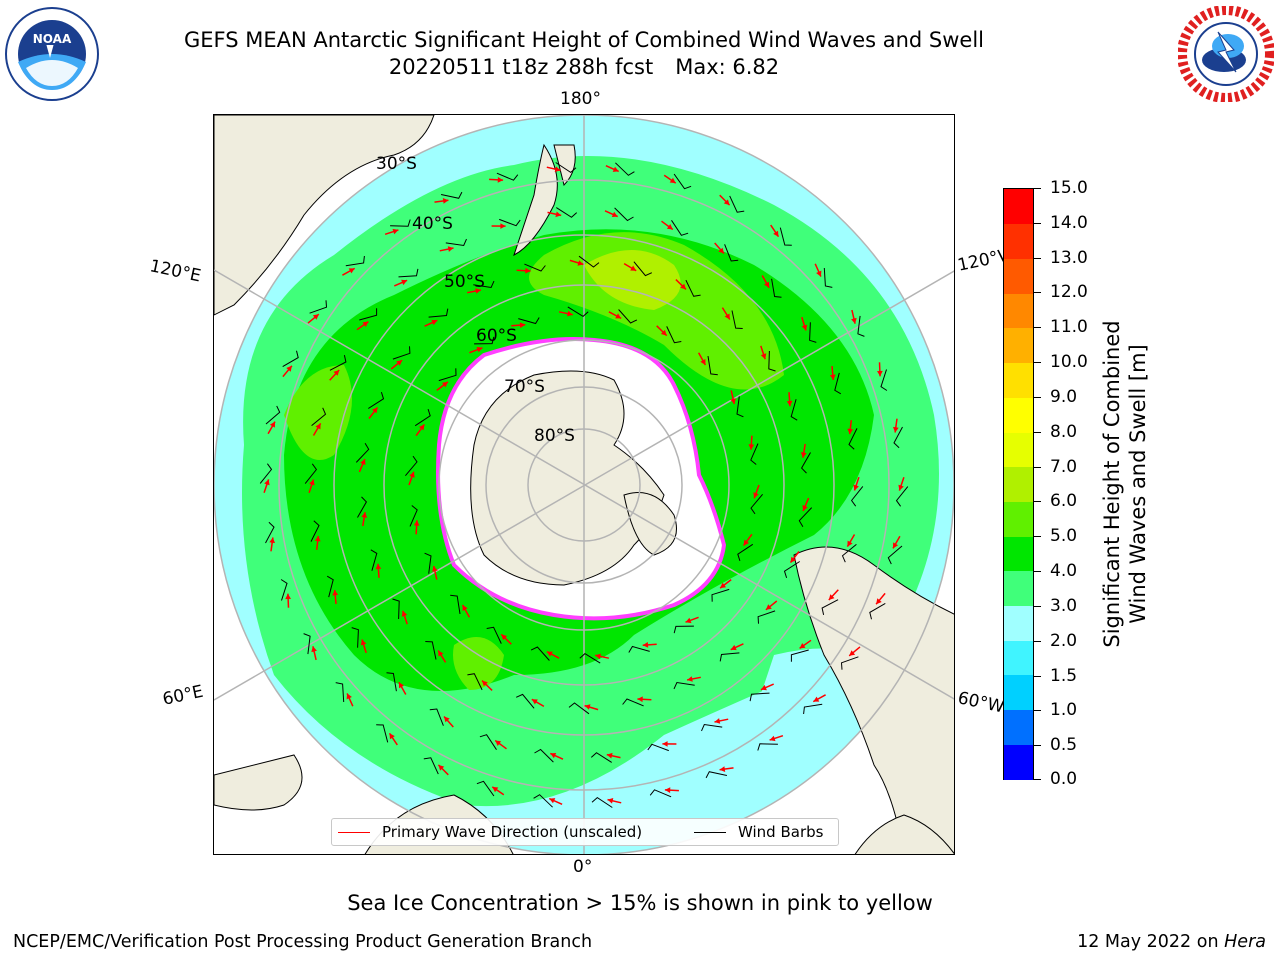 The width and height of the screenshot is (1280, 960). I want to click on meridian-label-120e: 120°E, so click(175, 271).